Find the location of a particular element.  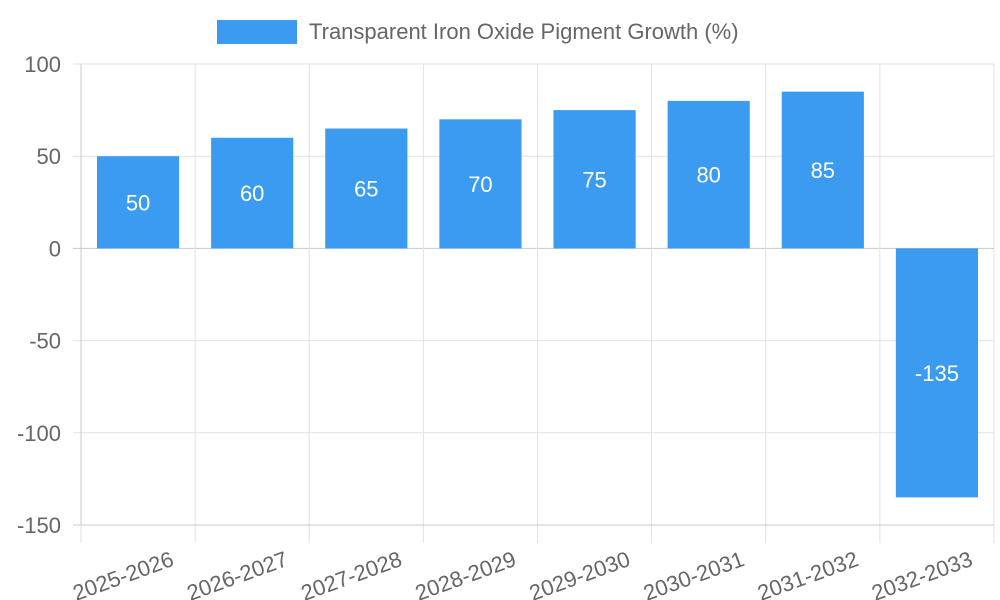

bar-2025-2026 is located at coordinates (138, 202).